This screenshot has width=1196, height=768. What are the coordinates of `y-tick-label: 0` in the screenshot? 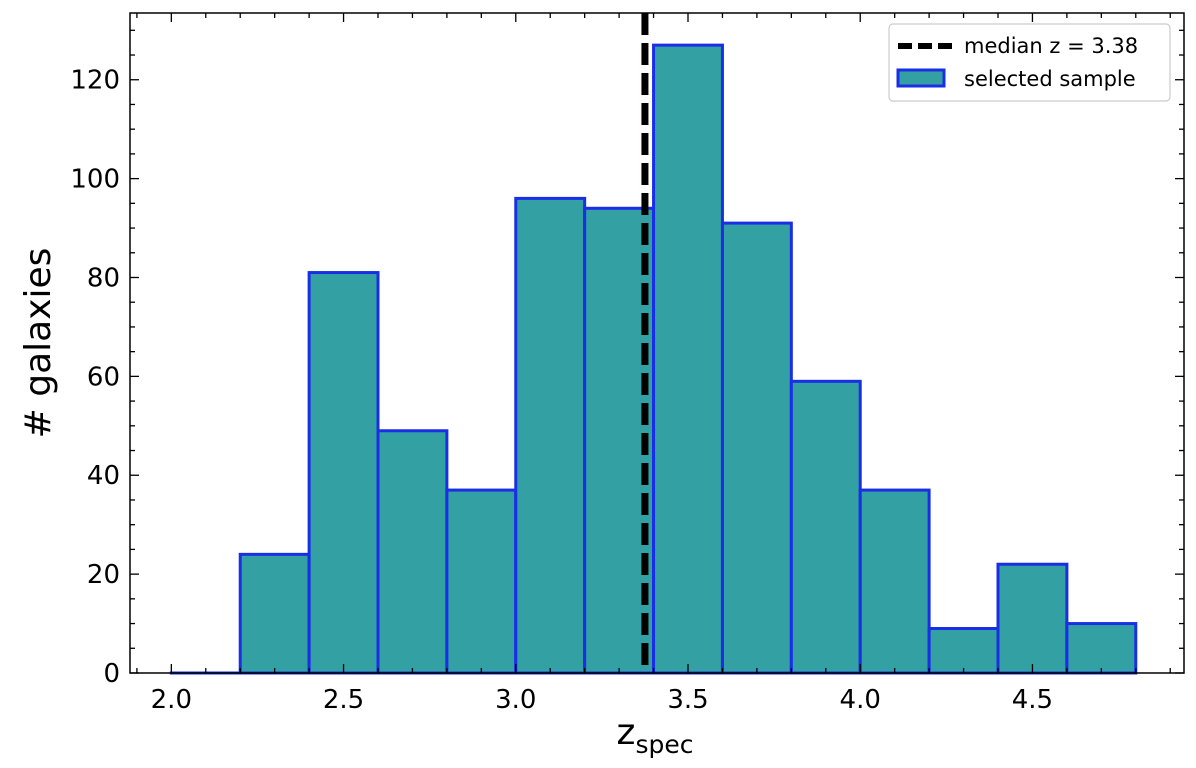 It's located at (111, 674).